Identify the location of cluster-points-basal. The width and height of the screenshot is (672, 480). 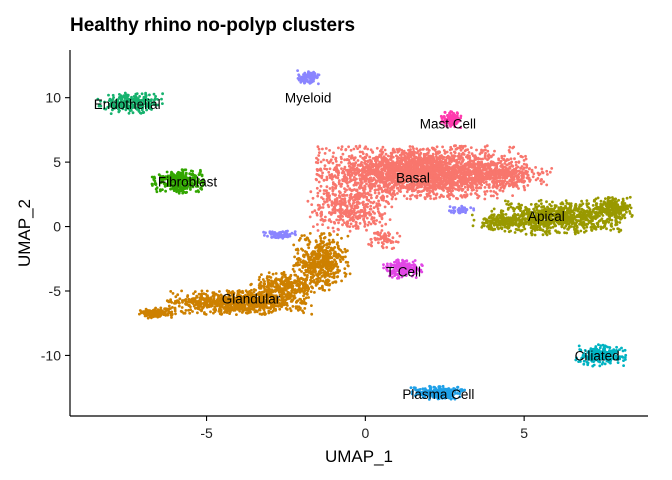
(430, 197).